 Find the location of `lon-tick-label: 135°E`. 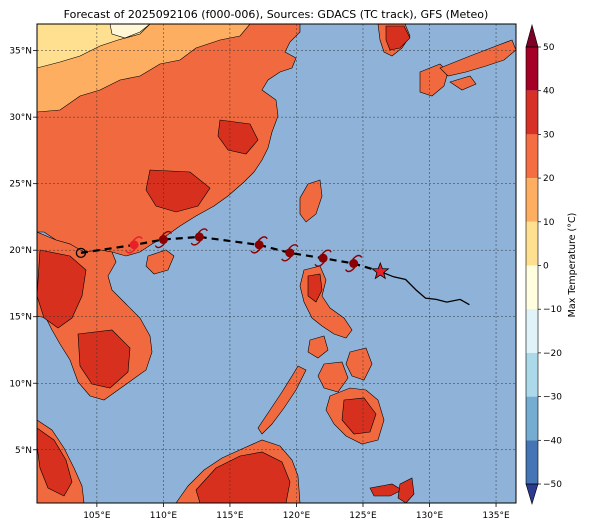

lon-tick-label: 135°E is located at coordinates (496, 516).